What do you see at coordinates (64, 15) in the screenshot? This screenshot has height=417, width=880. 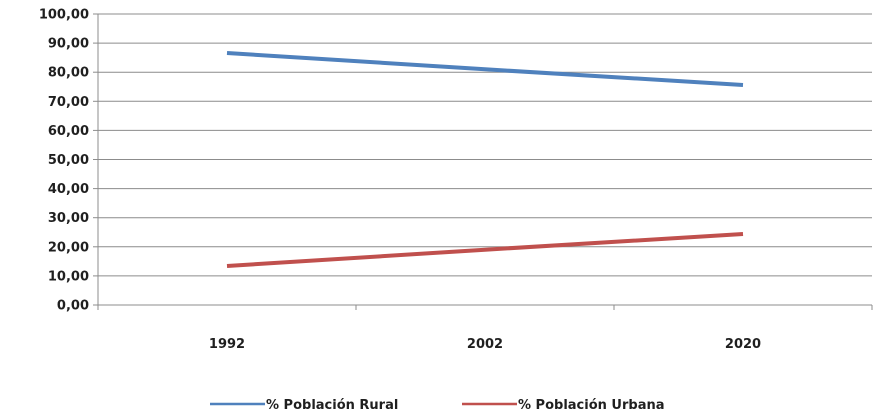 I see `y-tick-label: 100,00` at bounding box center [64, 15].